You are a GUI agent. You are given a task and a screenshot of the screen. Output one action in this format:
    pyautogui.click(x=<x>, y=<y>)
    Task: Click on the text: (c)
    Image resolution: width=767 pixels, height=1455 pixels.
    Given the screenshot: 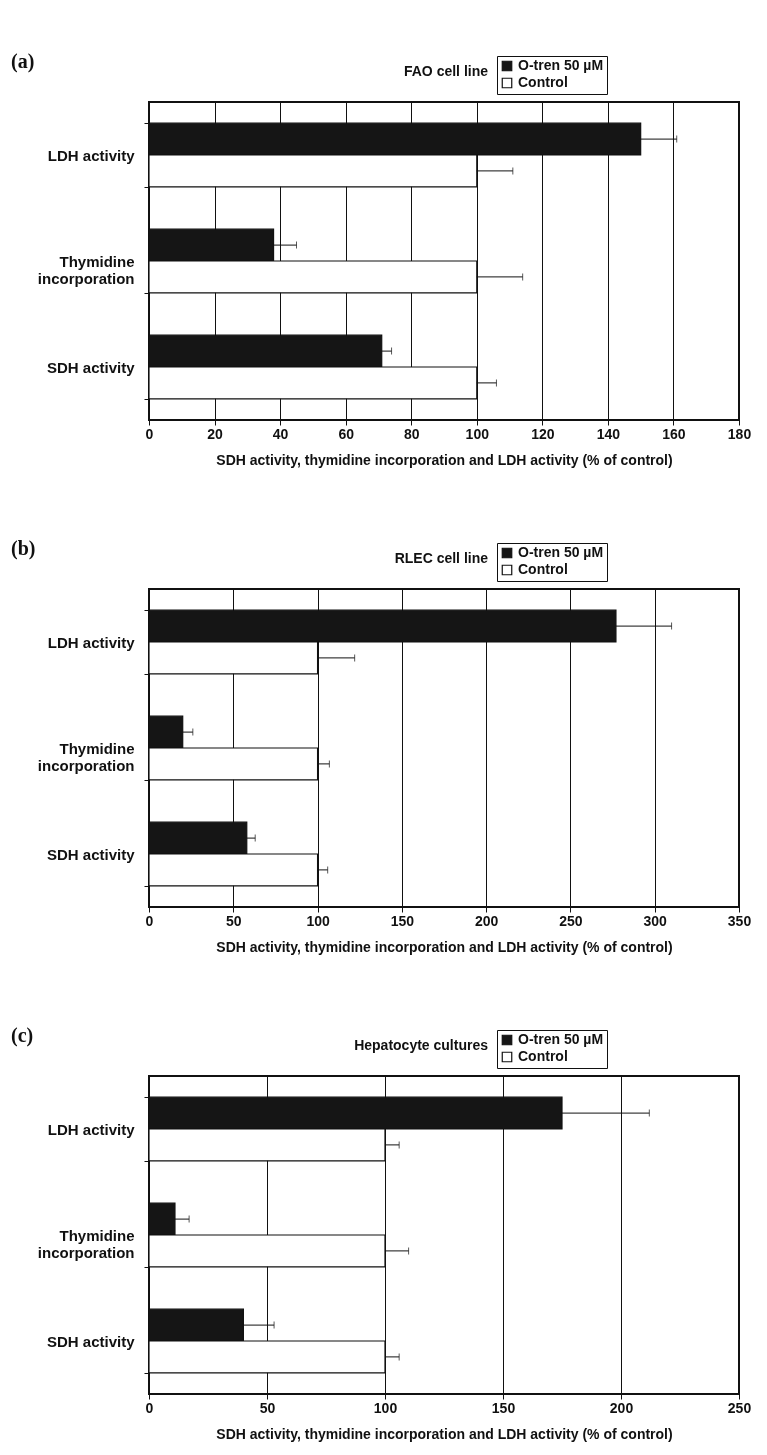 What is the action you would take?
    pyautogui.click(x=22, y=1035)
    